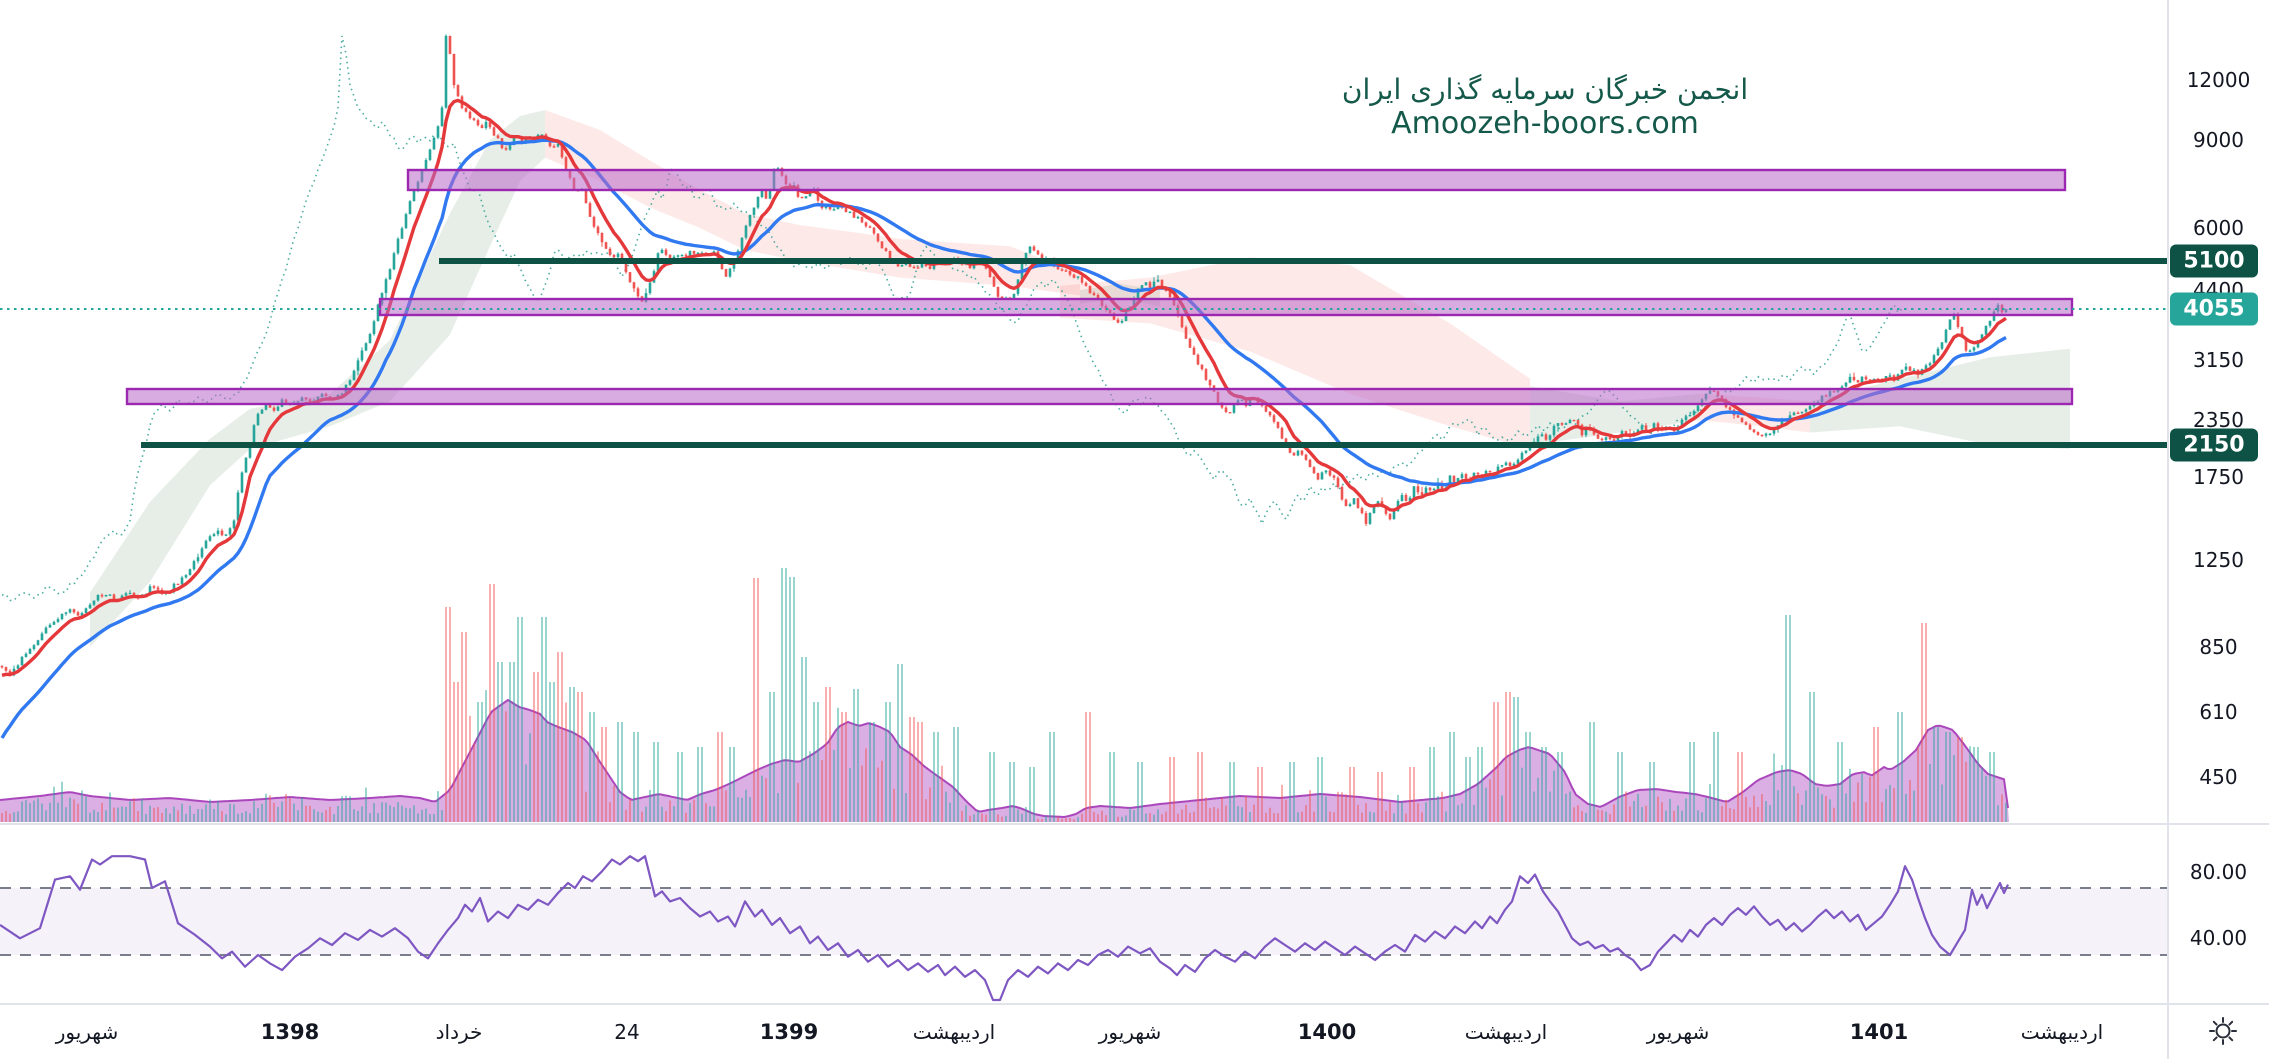  Describe the element at coordinates (2214, 445) in the screenshot. I see `price-level-badge: 2150` at that location.